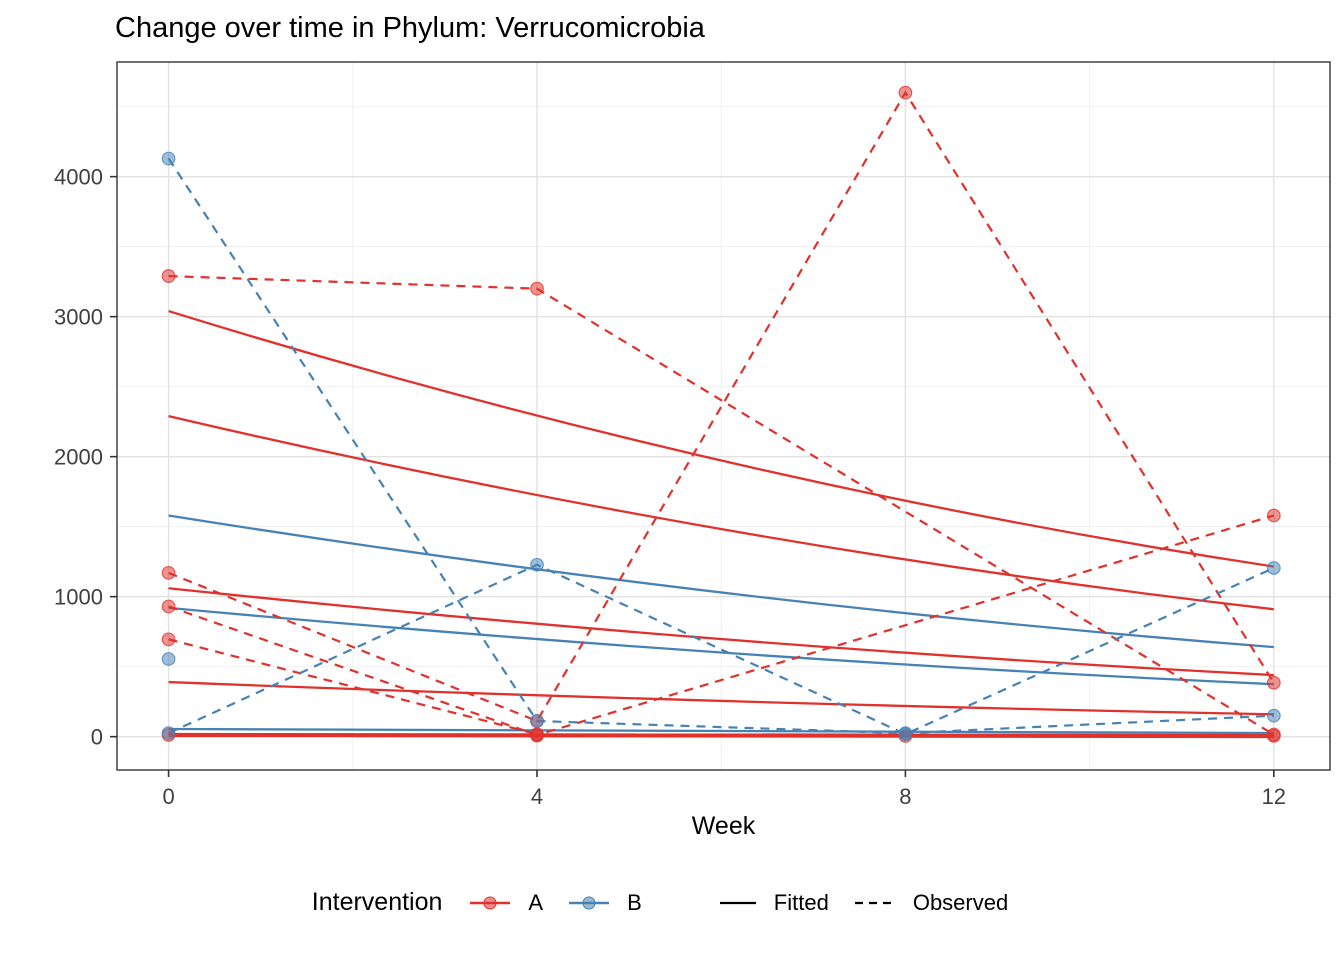 This screenshot has height=960, width=1344. I want to click on y-tick-label: 1000, so click(78, 597).